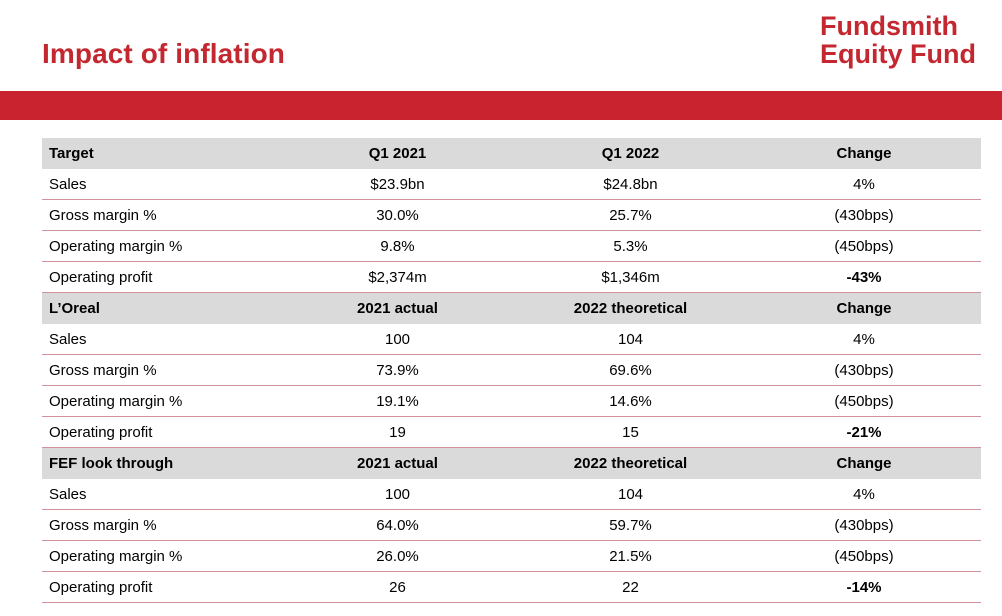 The width and height of the screenshot is (1002, 616). What do you see at coordinates (630, 215) in the screenshot?
I see `table-cell: 25.7%` at bounding box center [630, 215].